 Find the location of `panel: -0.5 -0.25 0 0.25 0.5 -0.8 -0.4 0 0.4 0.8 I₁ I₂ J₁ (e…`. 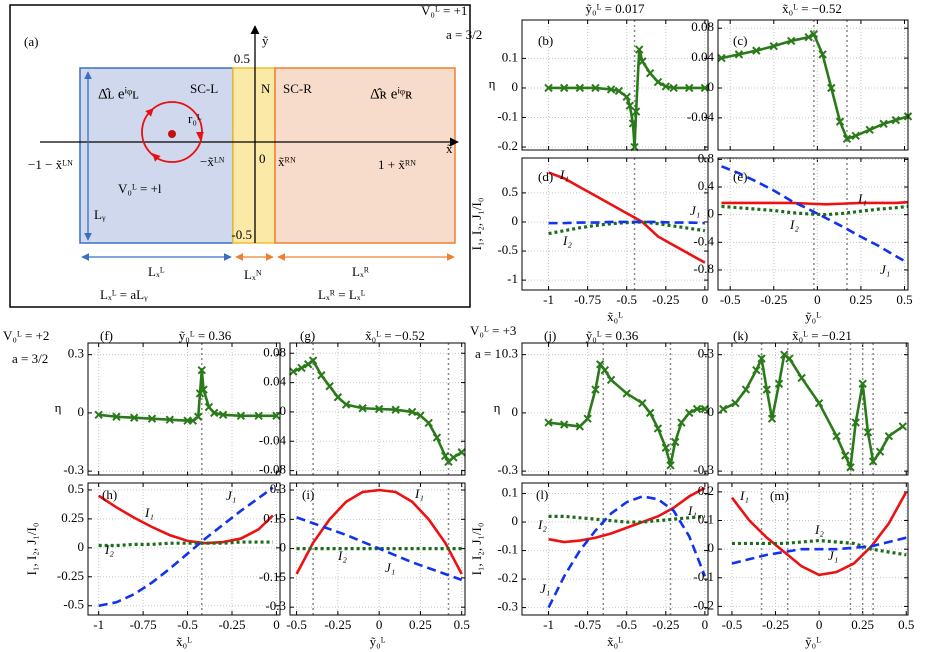

panel: -0.5 -0.25 0 0.25 0.5 -0.8 -0.4 0 0.4 0.8 I₁ I₂ J₁ (e… is located at coordinates (802, 237).